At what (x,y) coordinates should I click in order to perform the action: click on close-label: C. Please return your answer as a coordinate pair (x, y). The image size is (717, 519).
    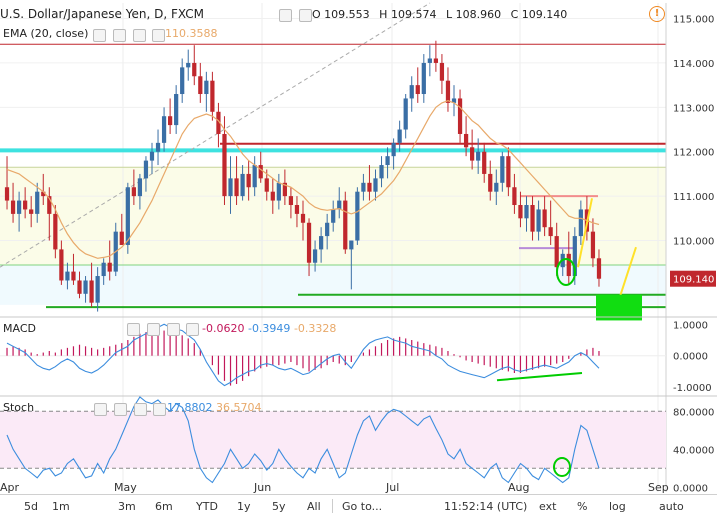
    Looking at the image, I should click on (514, 14).